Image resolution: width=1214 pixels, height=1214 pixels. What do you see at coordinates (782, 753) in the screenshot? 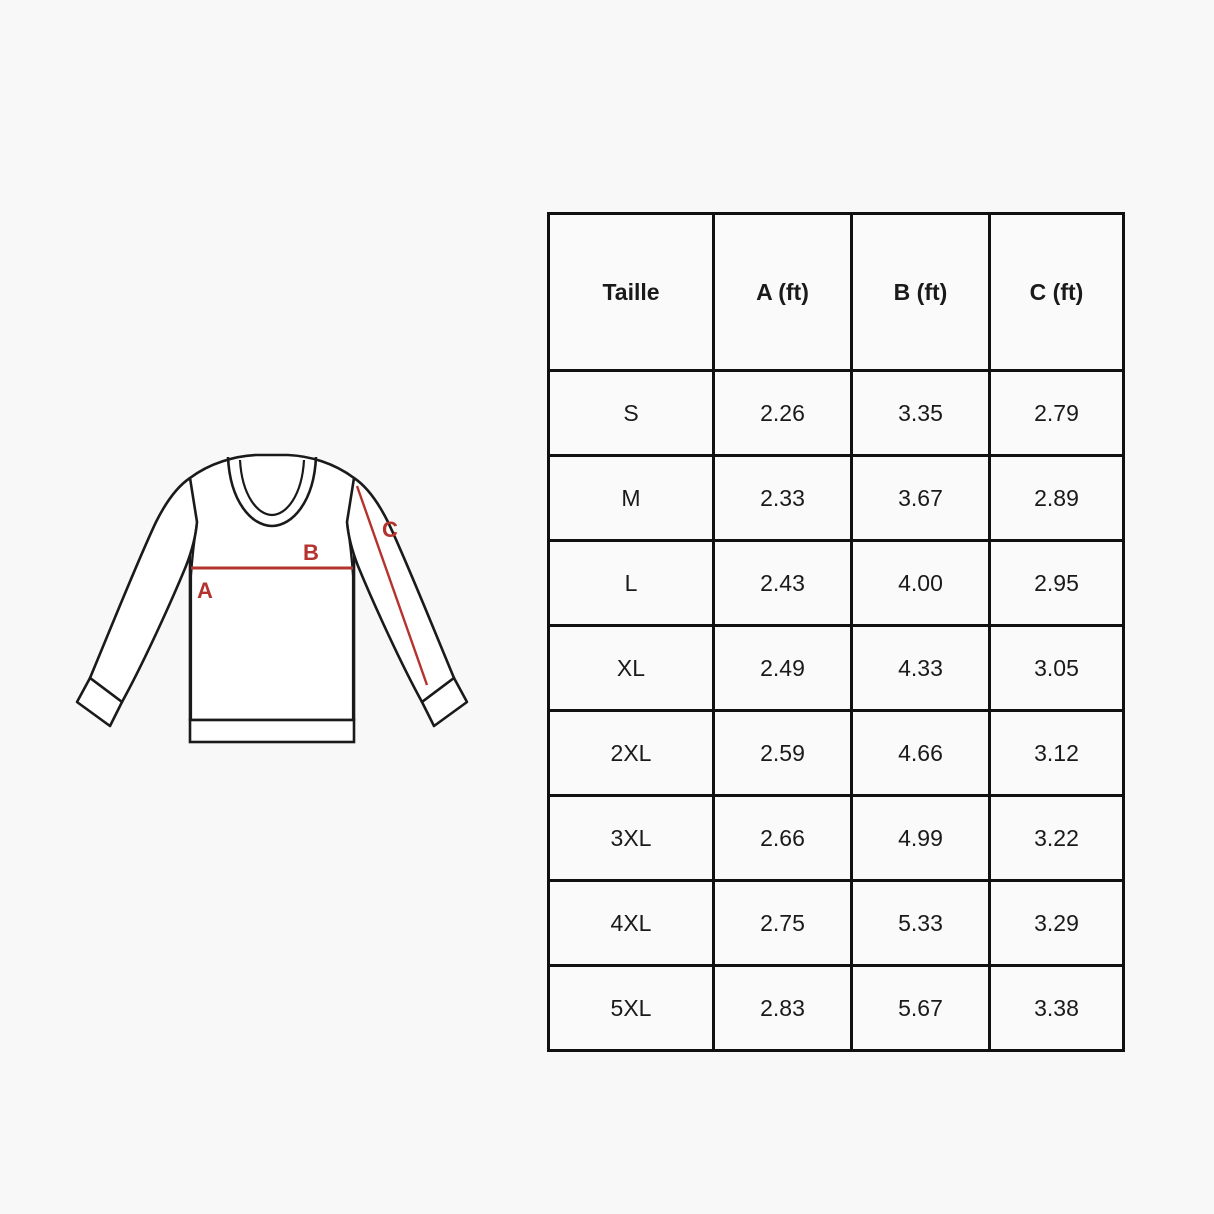
I see `cell-a: 2.59` at bounding box center [782, 753].